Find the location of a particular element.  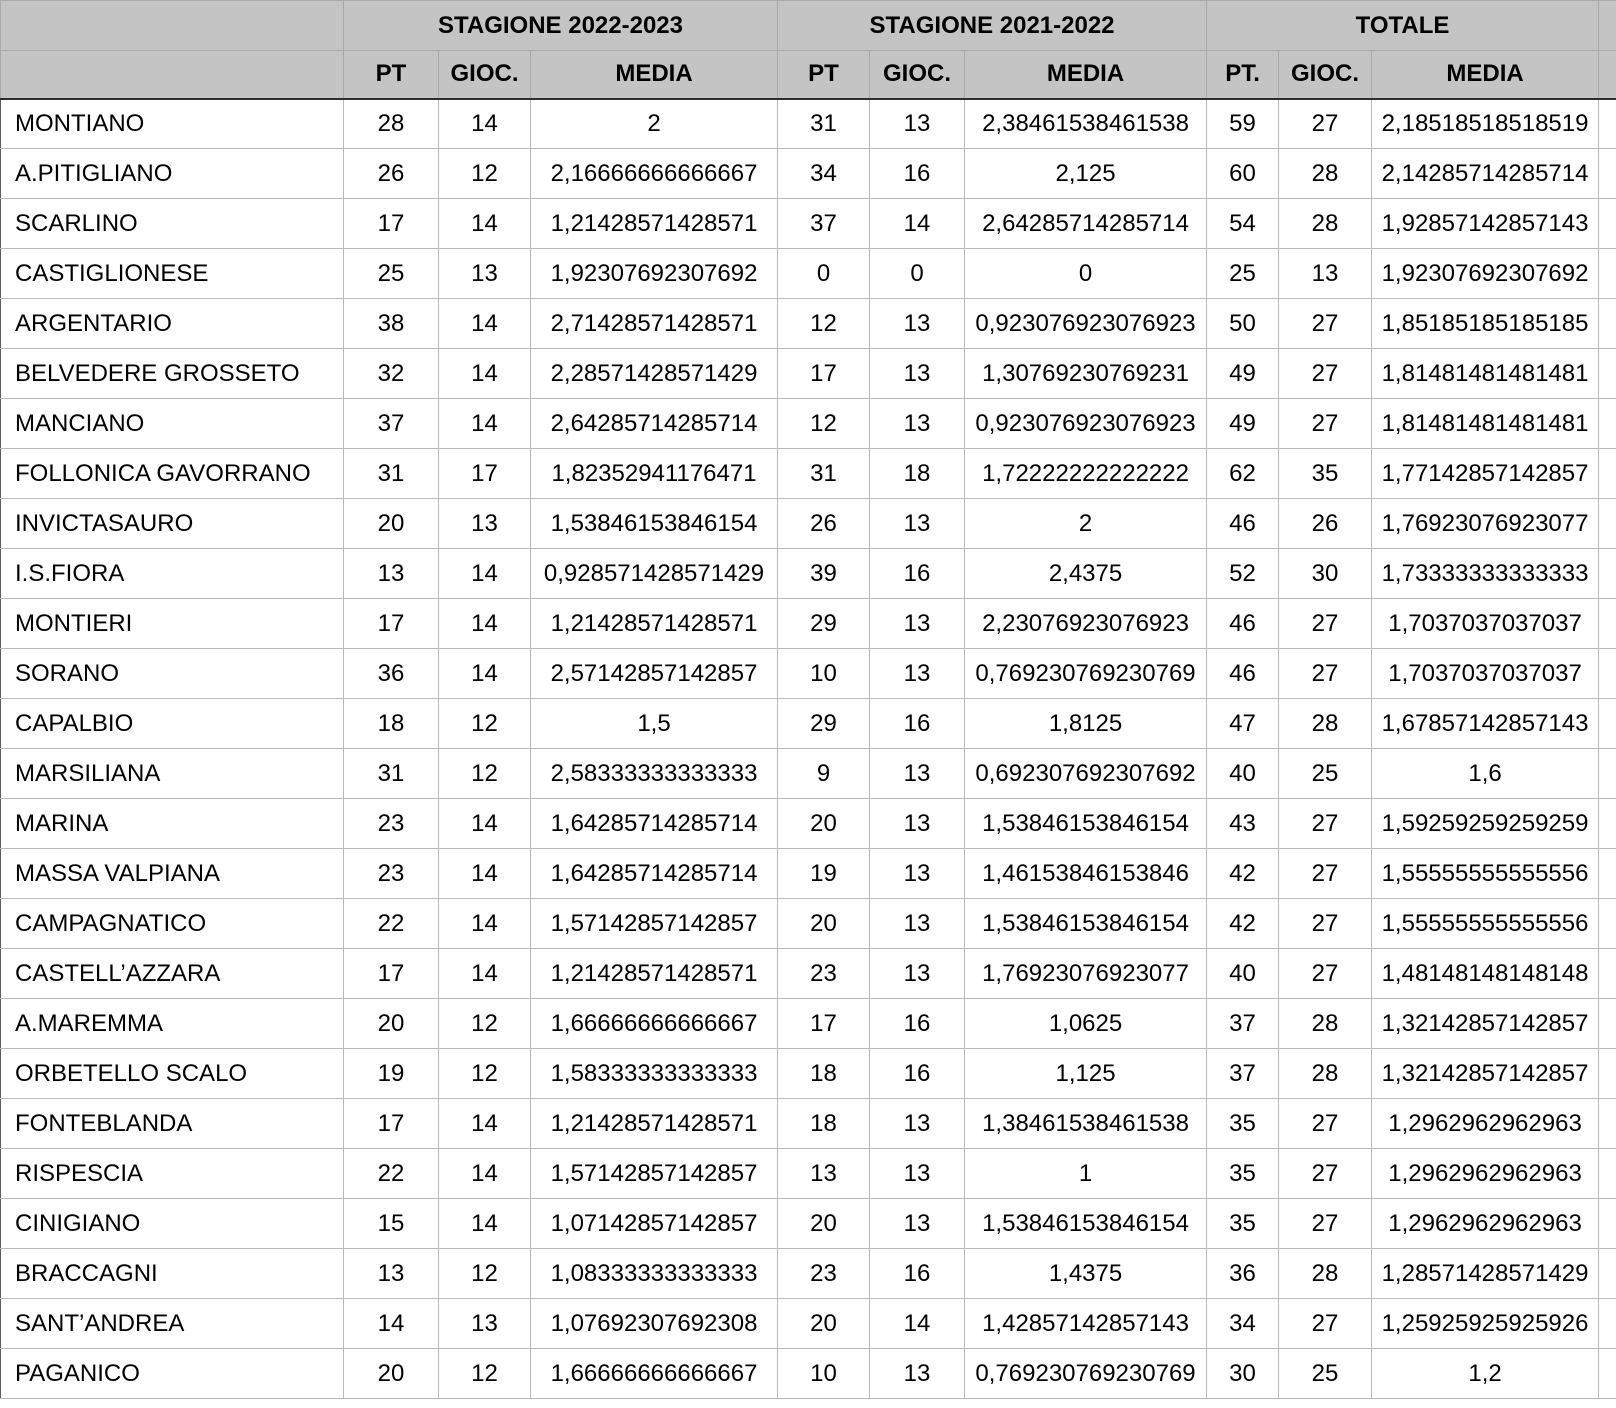

value-cell: 46 is located at coordinates (1243, 623).